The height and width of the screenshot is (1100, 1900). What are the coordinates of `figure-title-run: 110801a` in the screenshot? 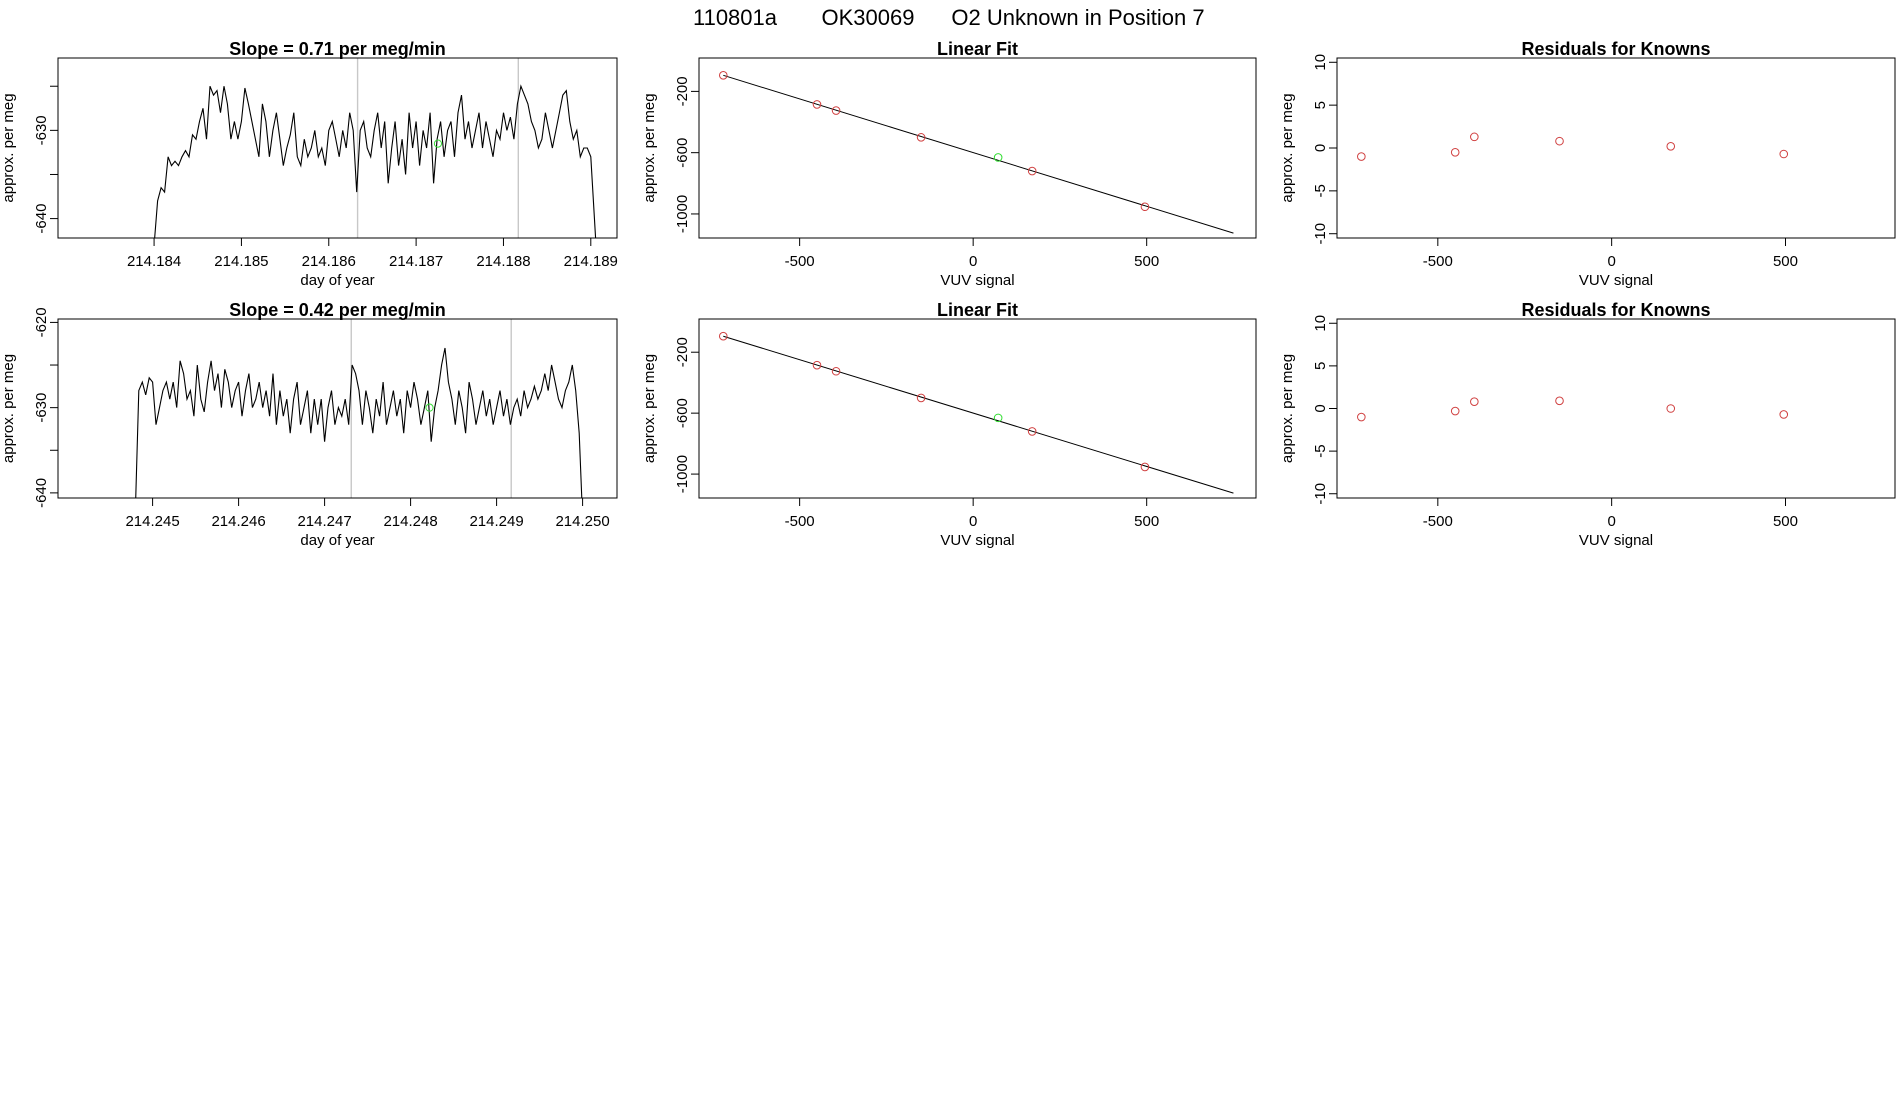 It's located at (735, 17).